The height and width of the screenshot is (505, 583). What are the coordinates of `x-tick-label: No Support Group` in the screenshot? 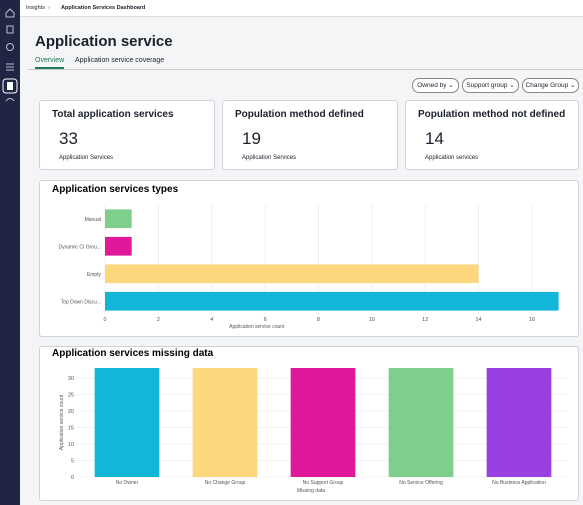 It's located at (323, 483).